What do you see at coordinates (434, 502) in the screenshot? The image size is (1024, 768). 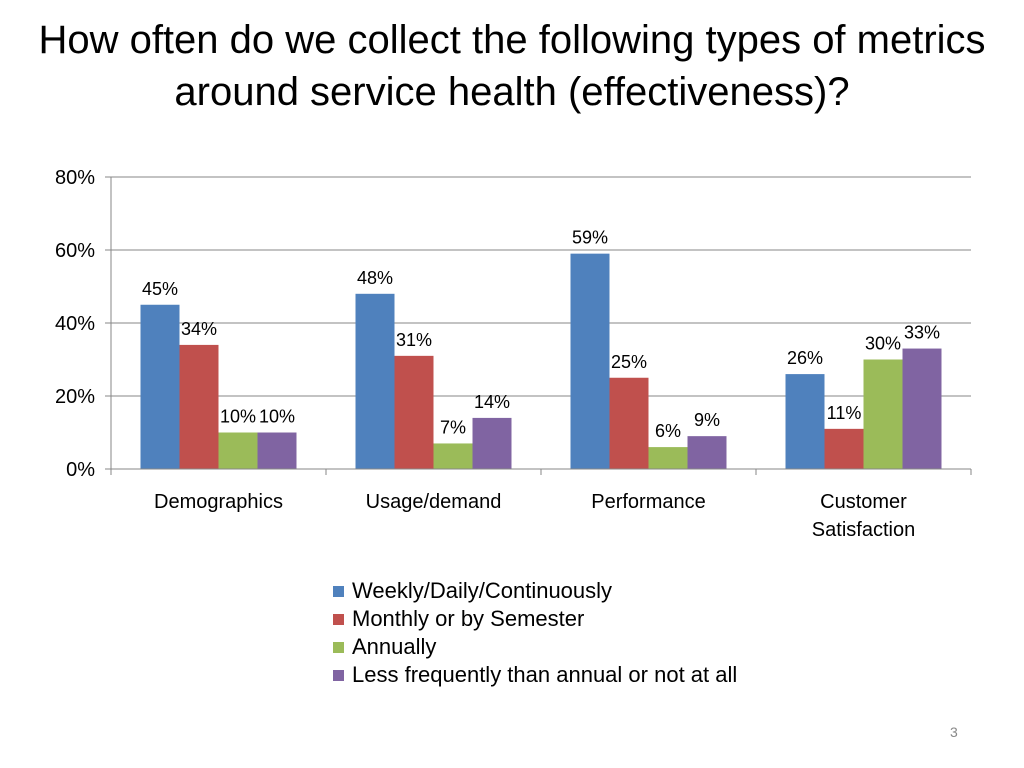 I see `x-tick-label: Usage/demand` at bounding box center [434, 502].